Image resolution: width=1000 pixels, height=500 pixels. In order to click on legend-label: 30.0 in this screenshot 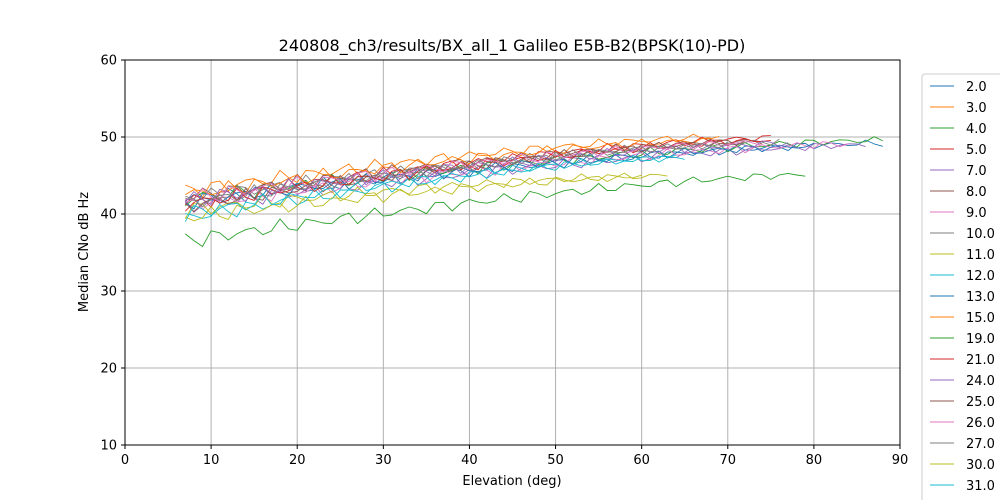, I will do `click(980, 465)`.